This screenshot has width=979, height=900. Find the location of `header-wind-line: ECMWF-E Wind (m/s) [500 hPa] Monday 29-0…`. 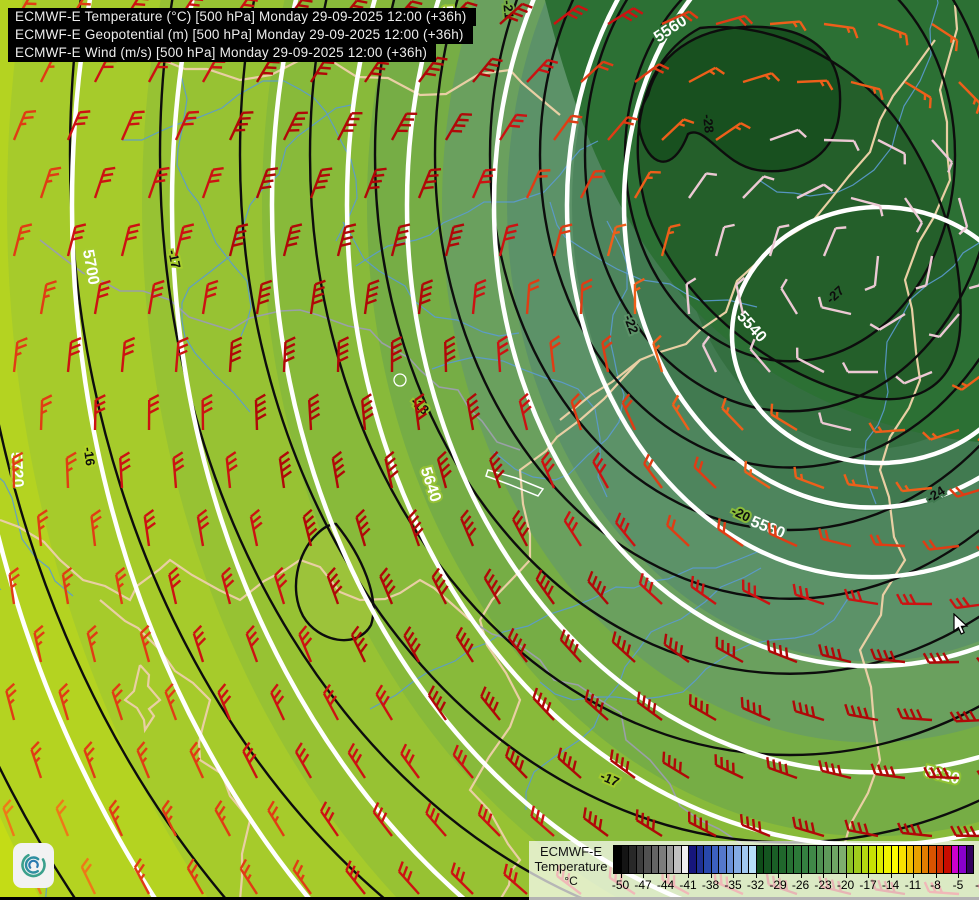

header-wind-line: ECMWF-E Wind (m/s) [500 hPa] Monday 29-0… is located at coordinates (222, 53).